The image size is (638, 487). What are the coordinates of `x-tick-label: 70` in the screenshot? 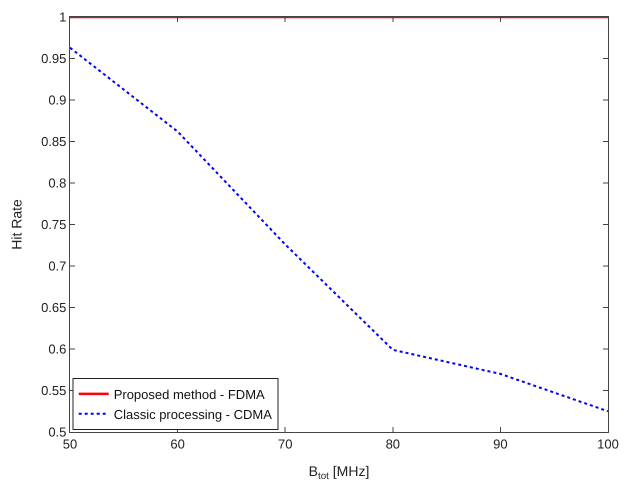 It's located at (285, 444).